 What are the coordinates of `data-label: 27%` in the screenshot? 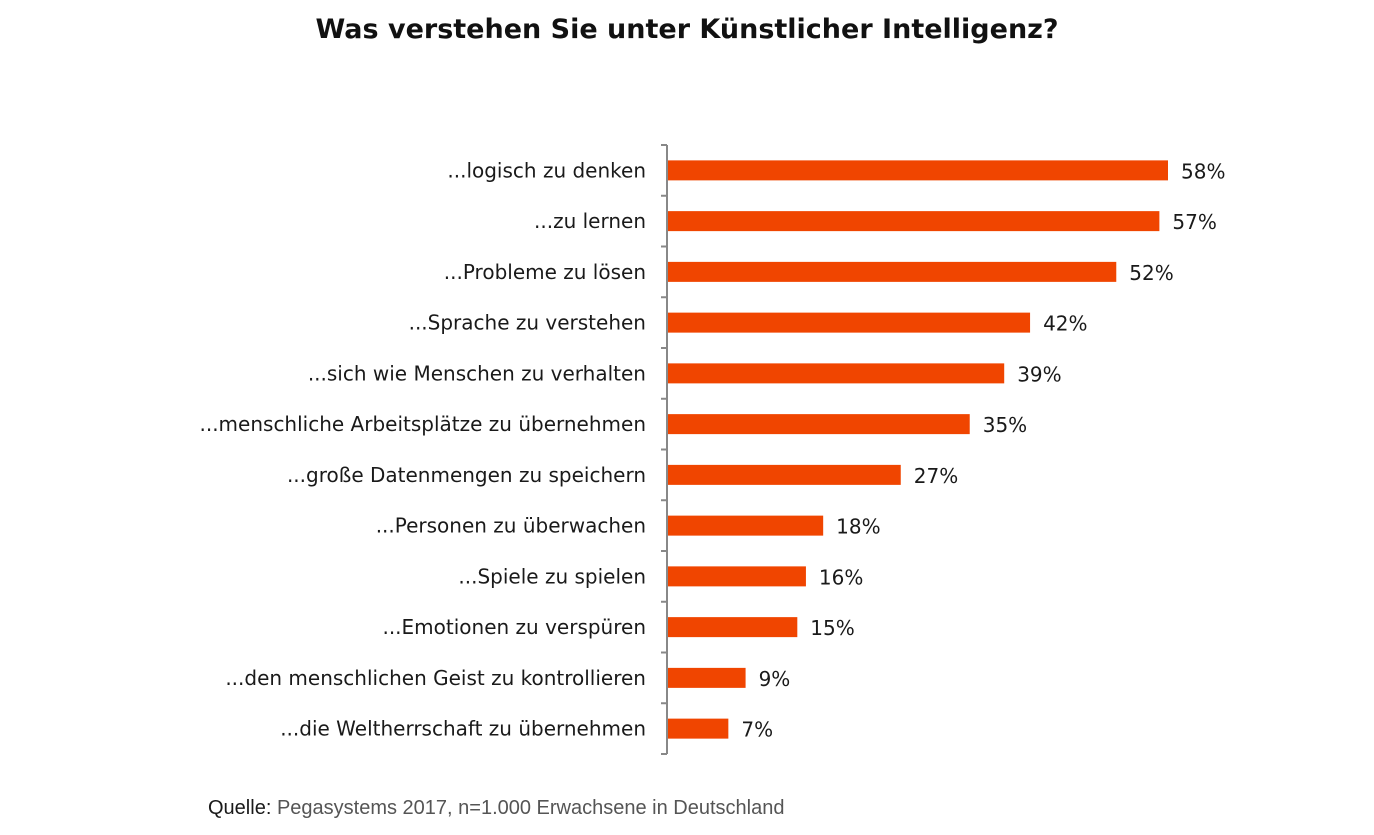 It's located at (936, 476).